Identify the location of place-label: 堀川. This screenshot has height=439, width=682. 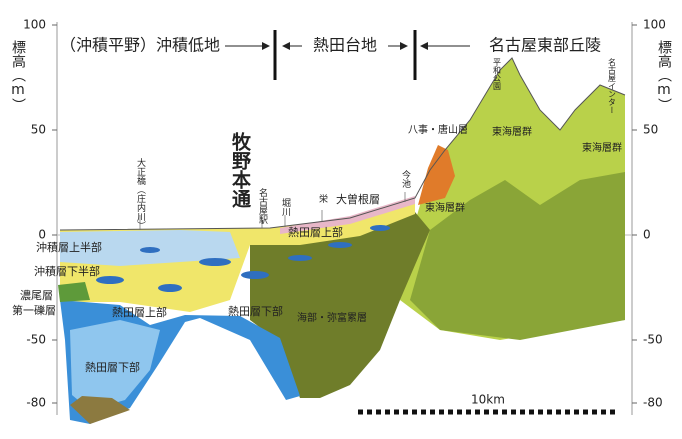
(285, 207).